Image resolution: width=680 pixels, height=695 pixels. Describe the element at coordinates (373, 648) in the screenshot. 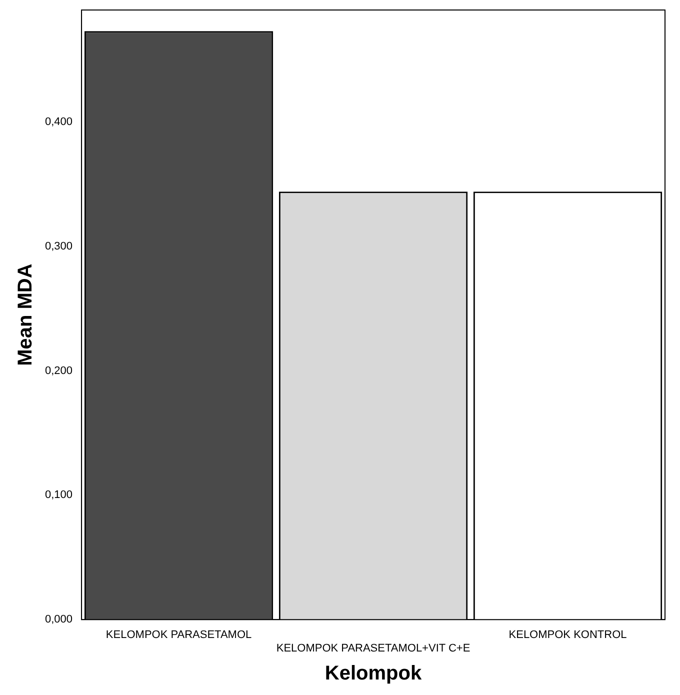

I see `x-tick-label: KELOMPOK PARASETAMOL+VIT C+E` at that location.